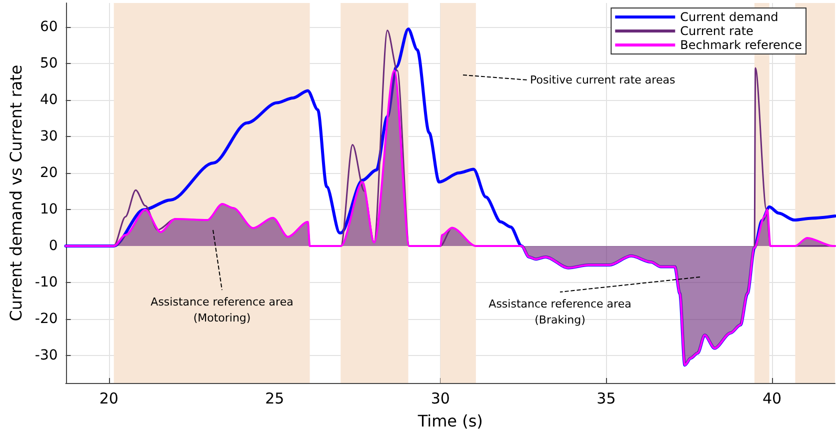  What do you see at coordinates (449, 421) in the screenshot?
I see `x-axis-title: Time (s)` at bounding box center [449, 421].